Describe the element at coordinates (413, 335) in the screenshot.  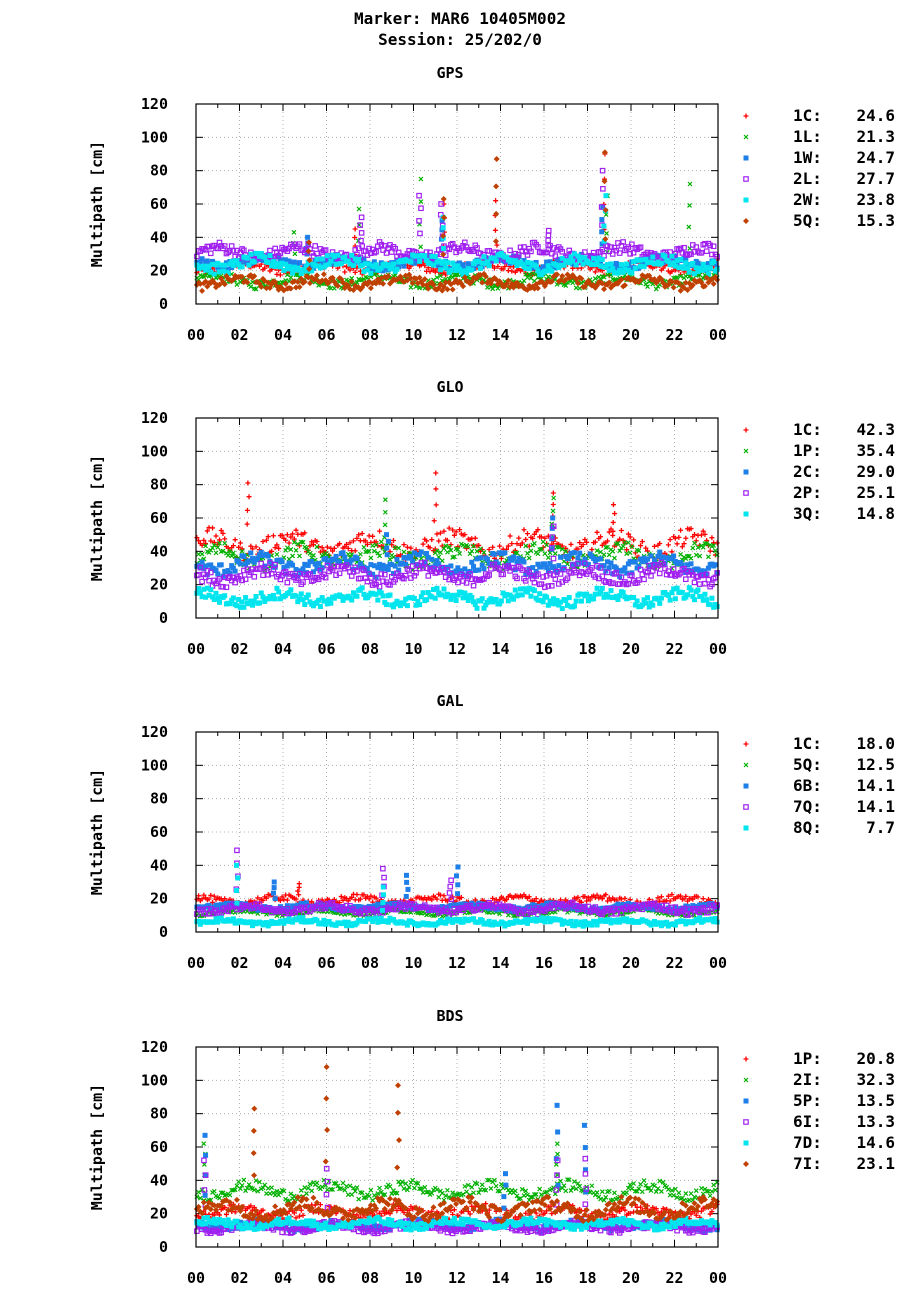
I see `x-tick-label: 10` at that location.